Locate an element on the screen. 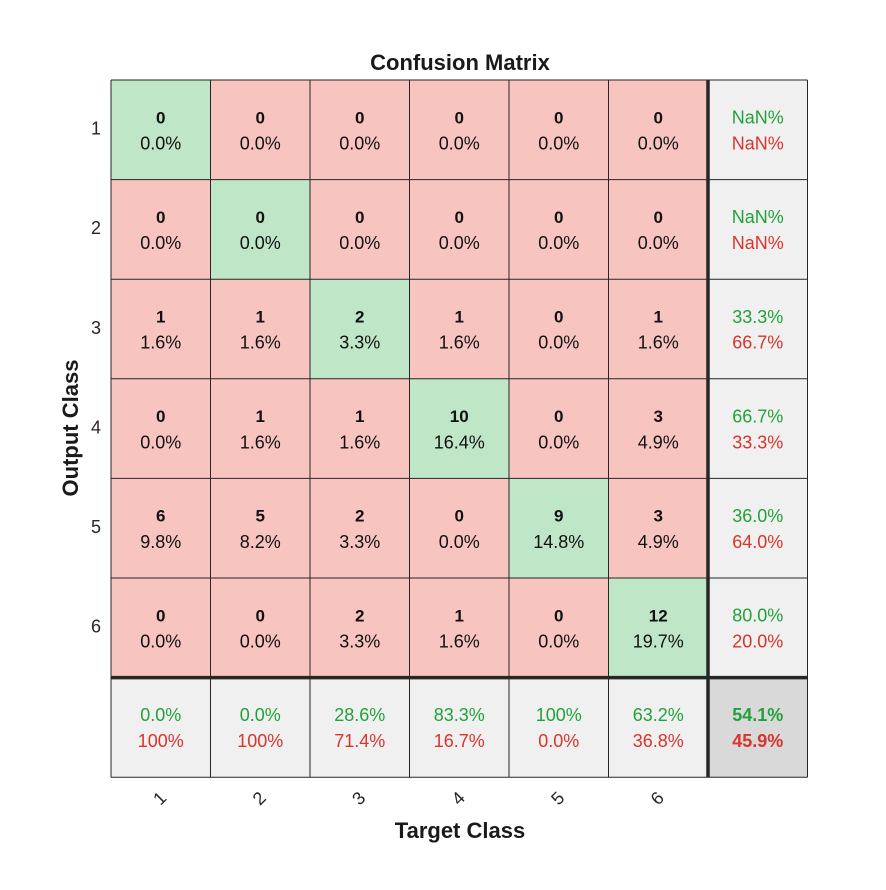  x-tick-label: 5 is located at coordinates (557, 798).